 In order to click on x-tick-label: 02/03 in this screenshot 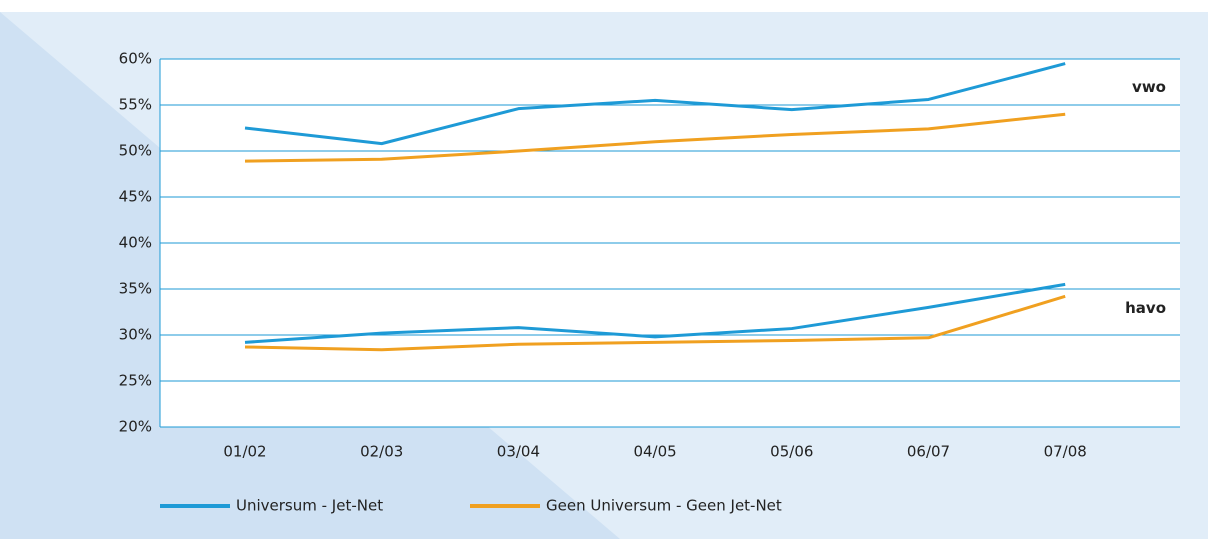, I will do `click(381, 452)`.